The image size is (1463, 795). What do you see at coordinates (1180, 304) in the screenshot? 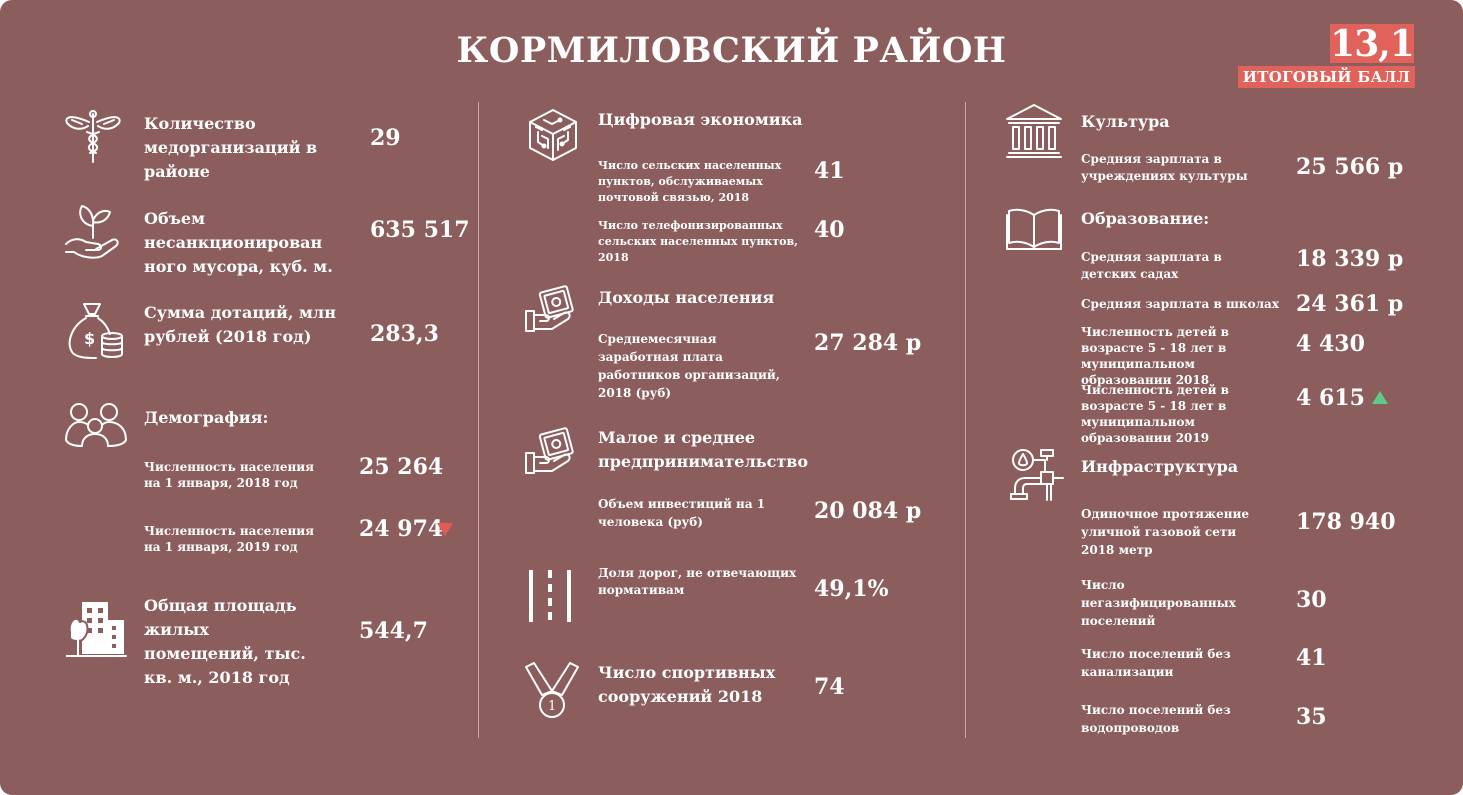
I see `school-salary-label: Средняя зарплата в школах` at bounding box center [1180, 304].